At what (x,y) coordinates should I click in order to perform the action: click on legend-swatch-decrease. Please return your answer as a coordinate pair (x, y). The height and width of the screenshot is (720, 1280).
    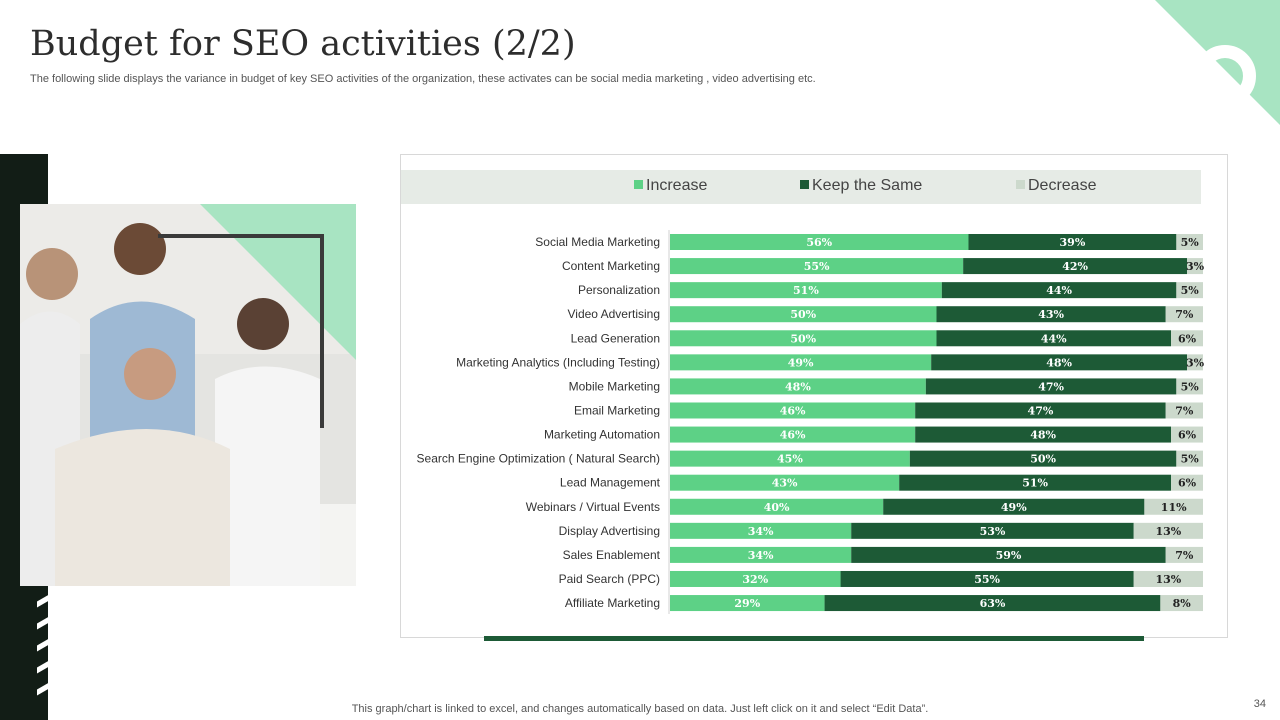
    Looking at the image, I should click on (1020, 184).